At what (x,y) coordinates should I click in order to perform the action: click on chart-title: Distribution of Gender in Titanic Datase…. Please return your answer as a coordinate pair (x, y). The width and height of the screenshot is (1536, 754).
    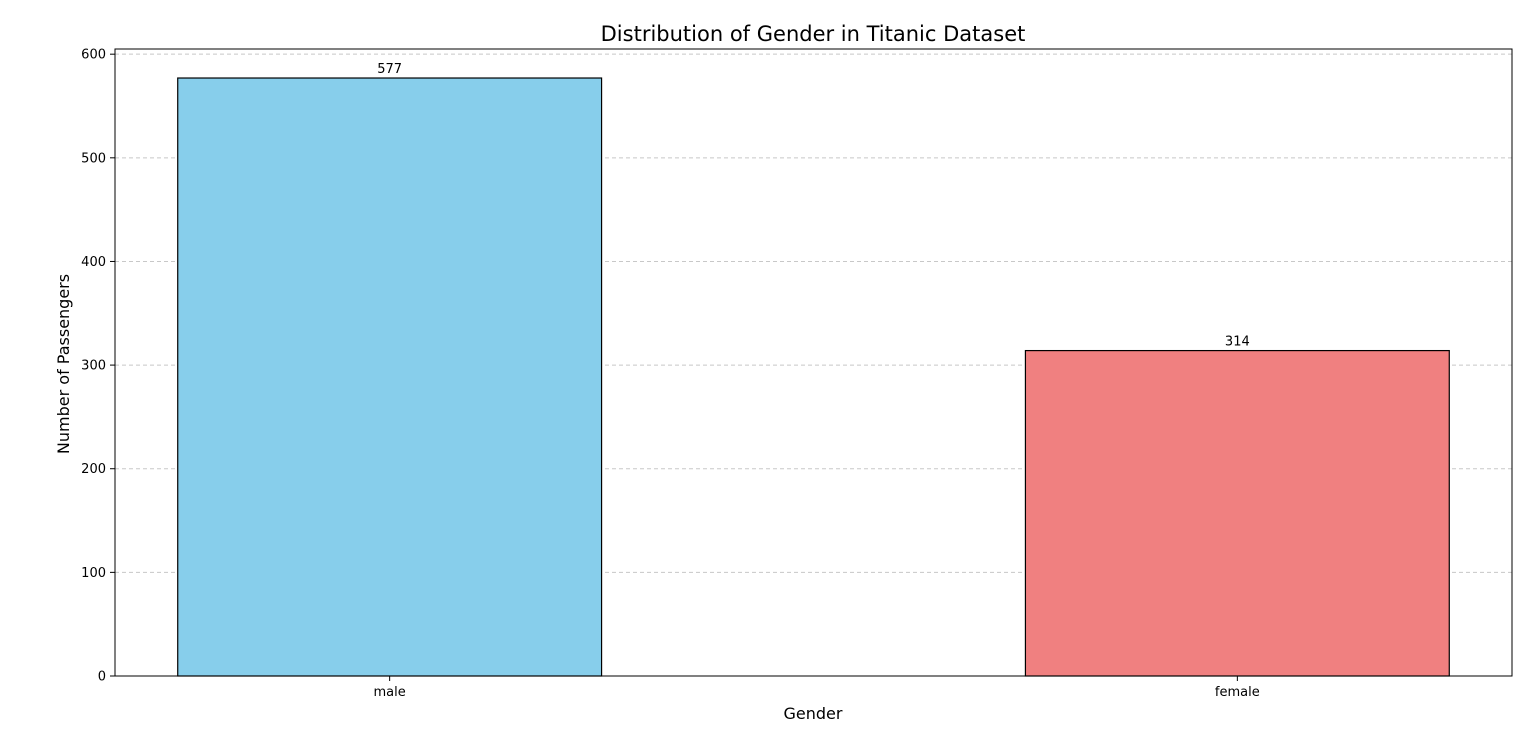
    Looking at the image, I should click on (813, 34).